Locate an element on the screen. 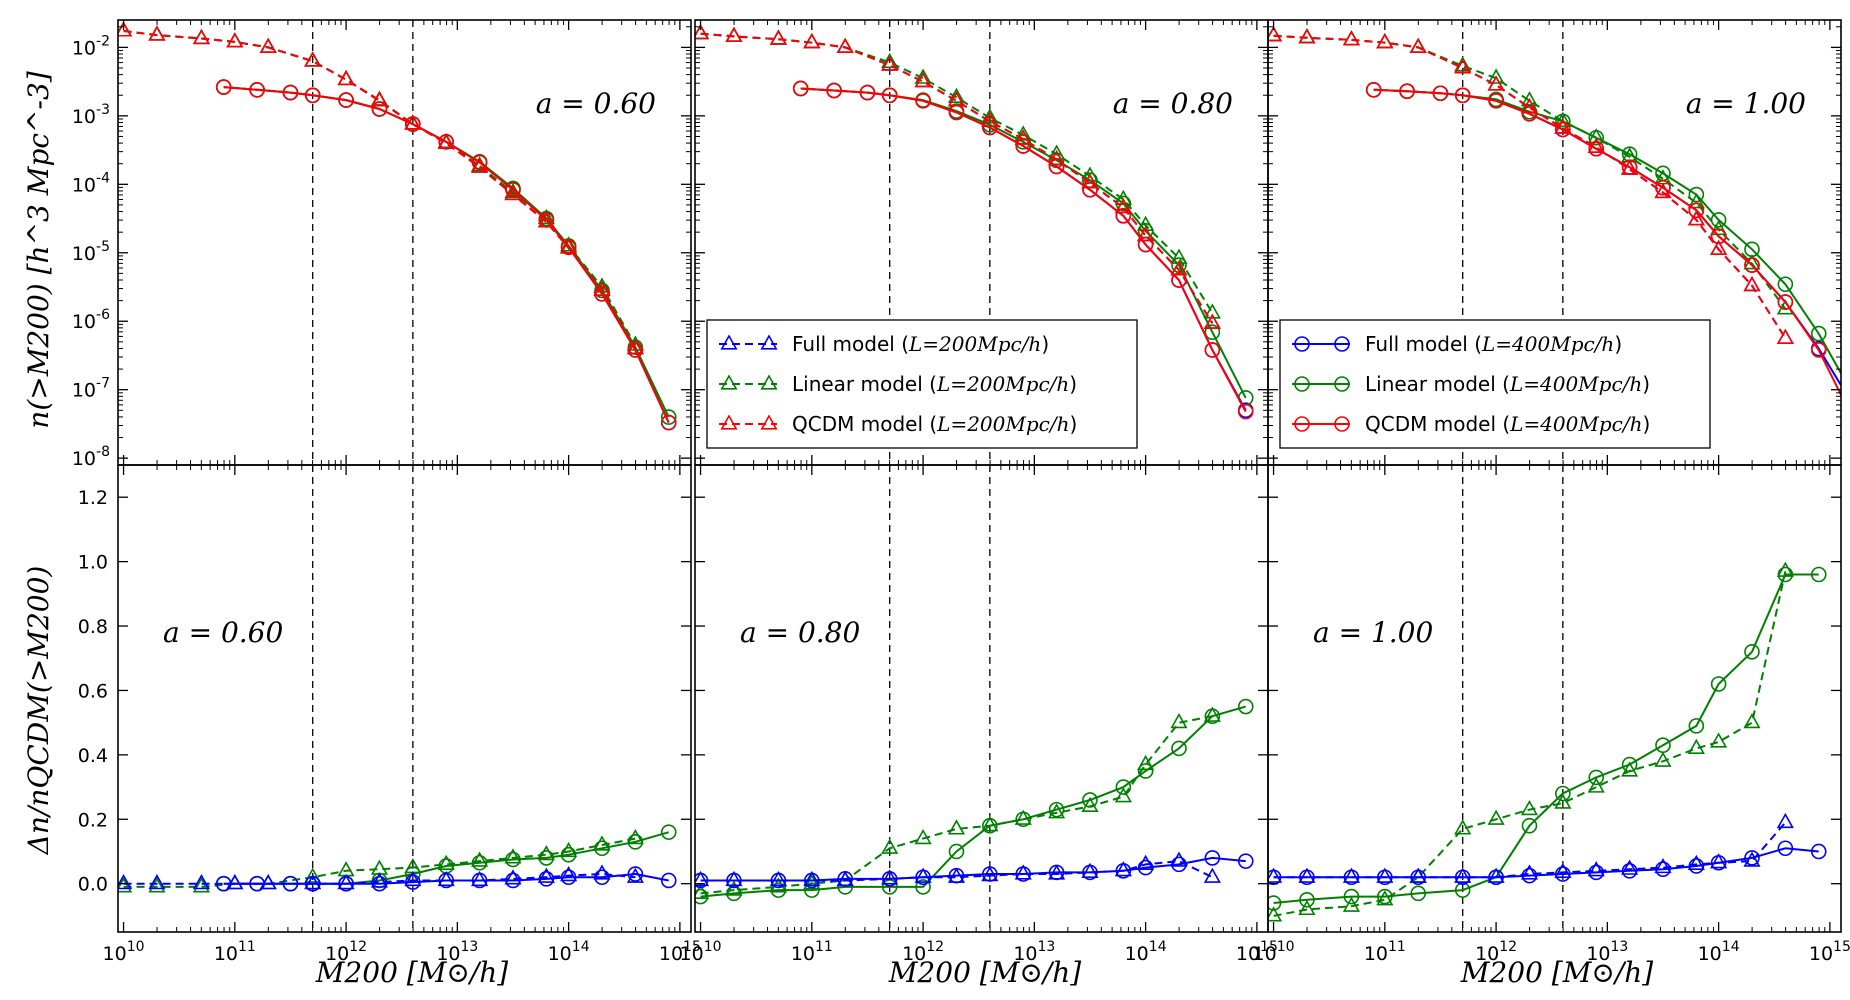 The image size is (1850, 1000). bottom-y-tick-label: 1.0 is located at coordinates (93, 563).